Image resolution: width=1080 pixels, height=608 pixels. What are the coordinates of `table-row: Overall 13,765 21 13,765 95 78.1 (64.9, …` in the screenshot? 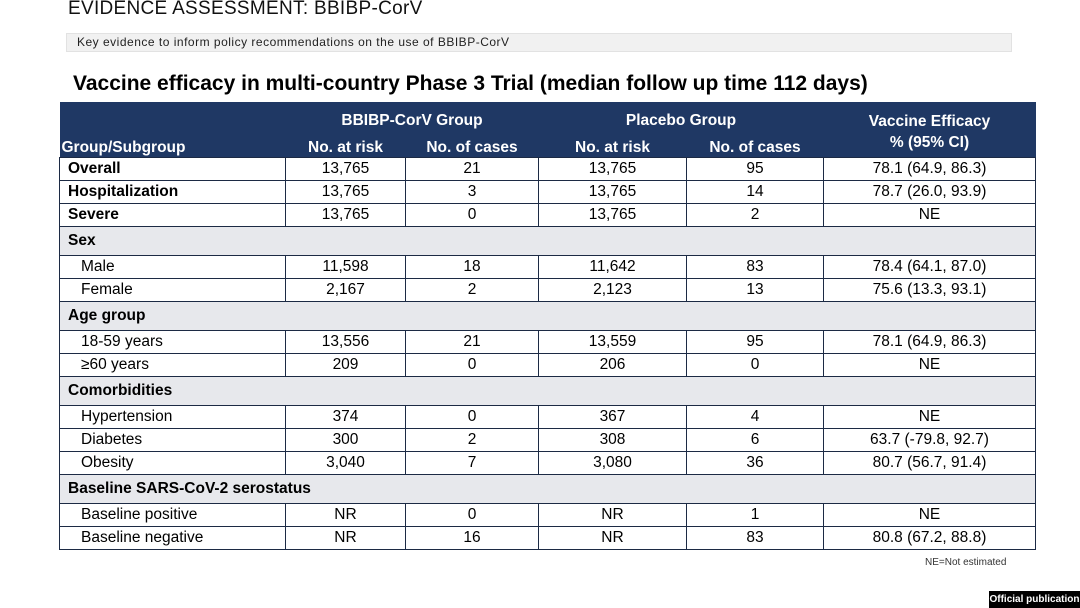 It's located at (547, 169).